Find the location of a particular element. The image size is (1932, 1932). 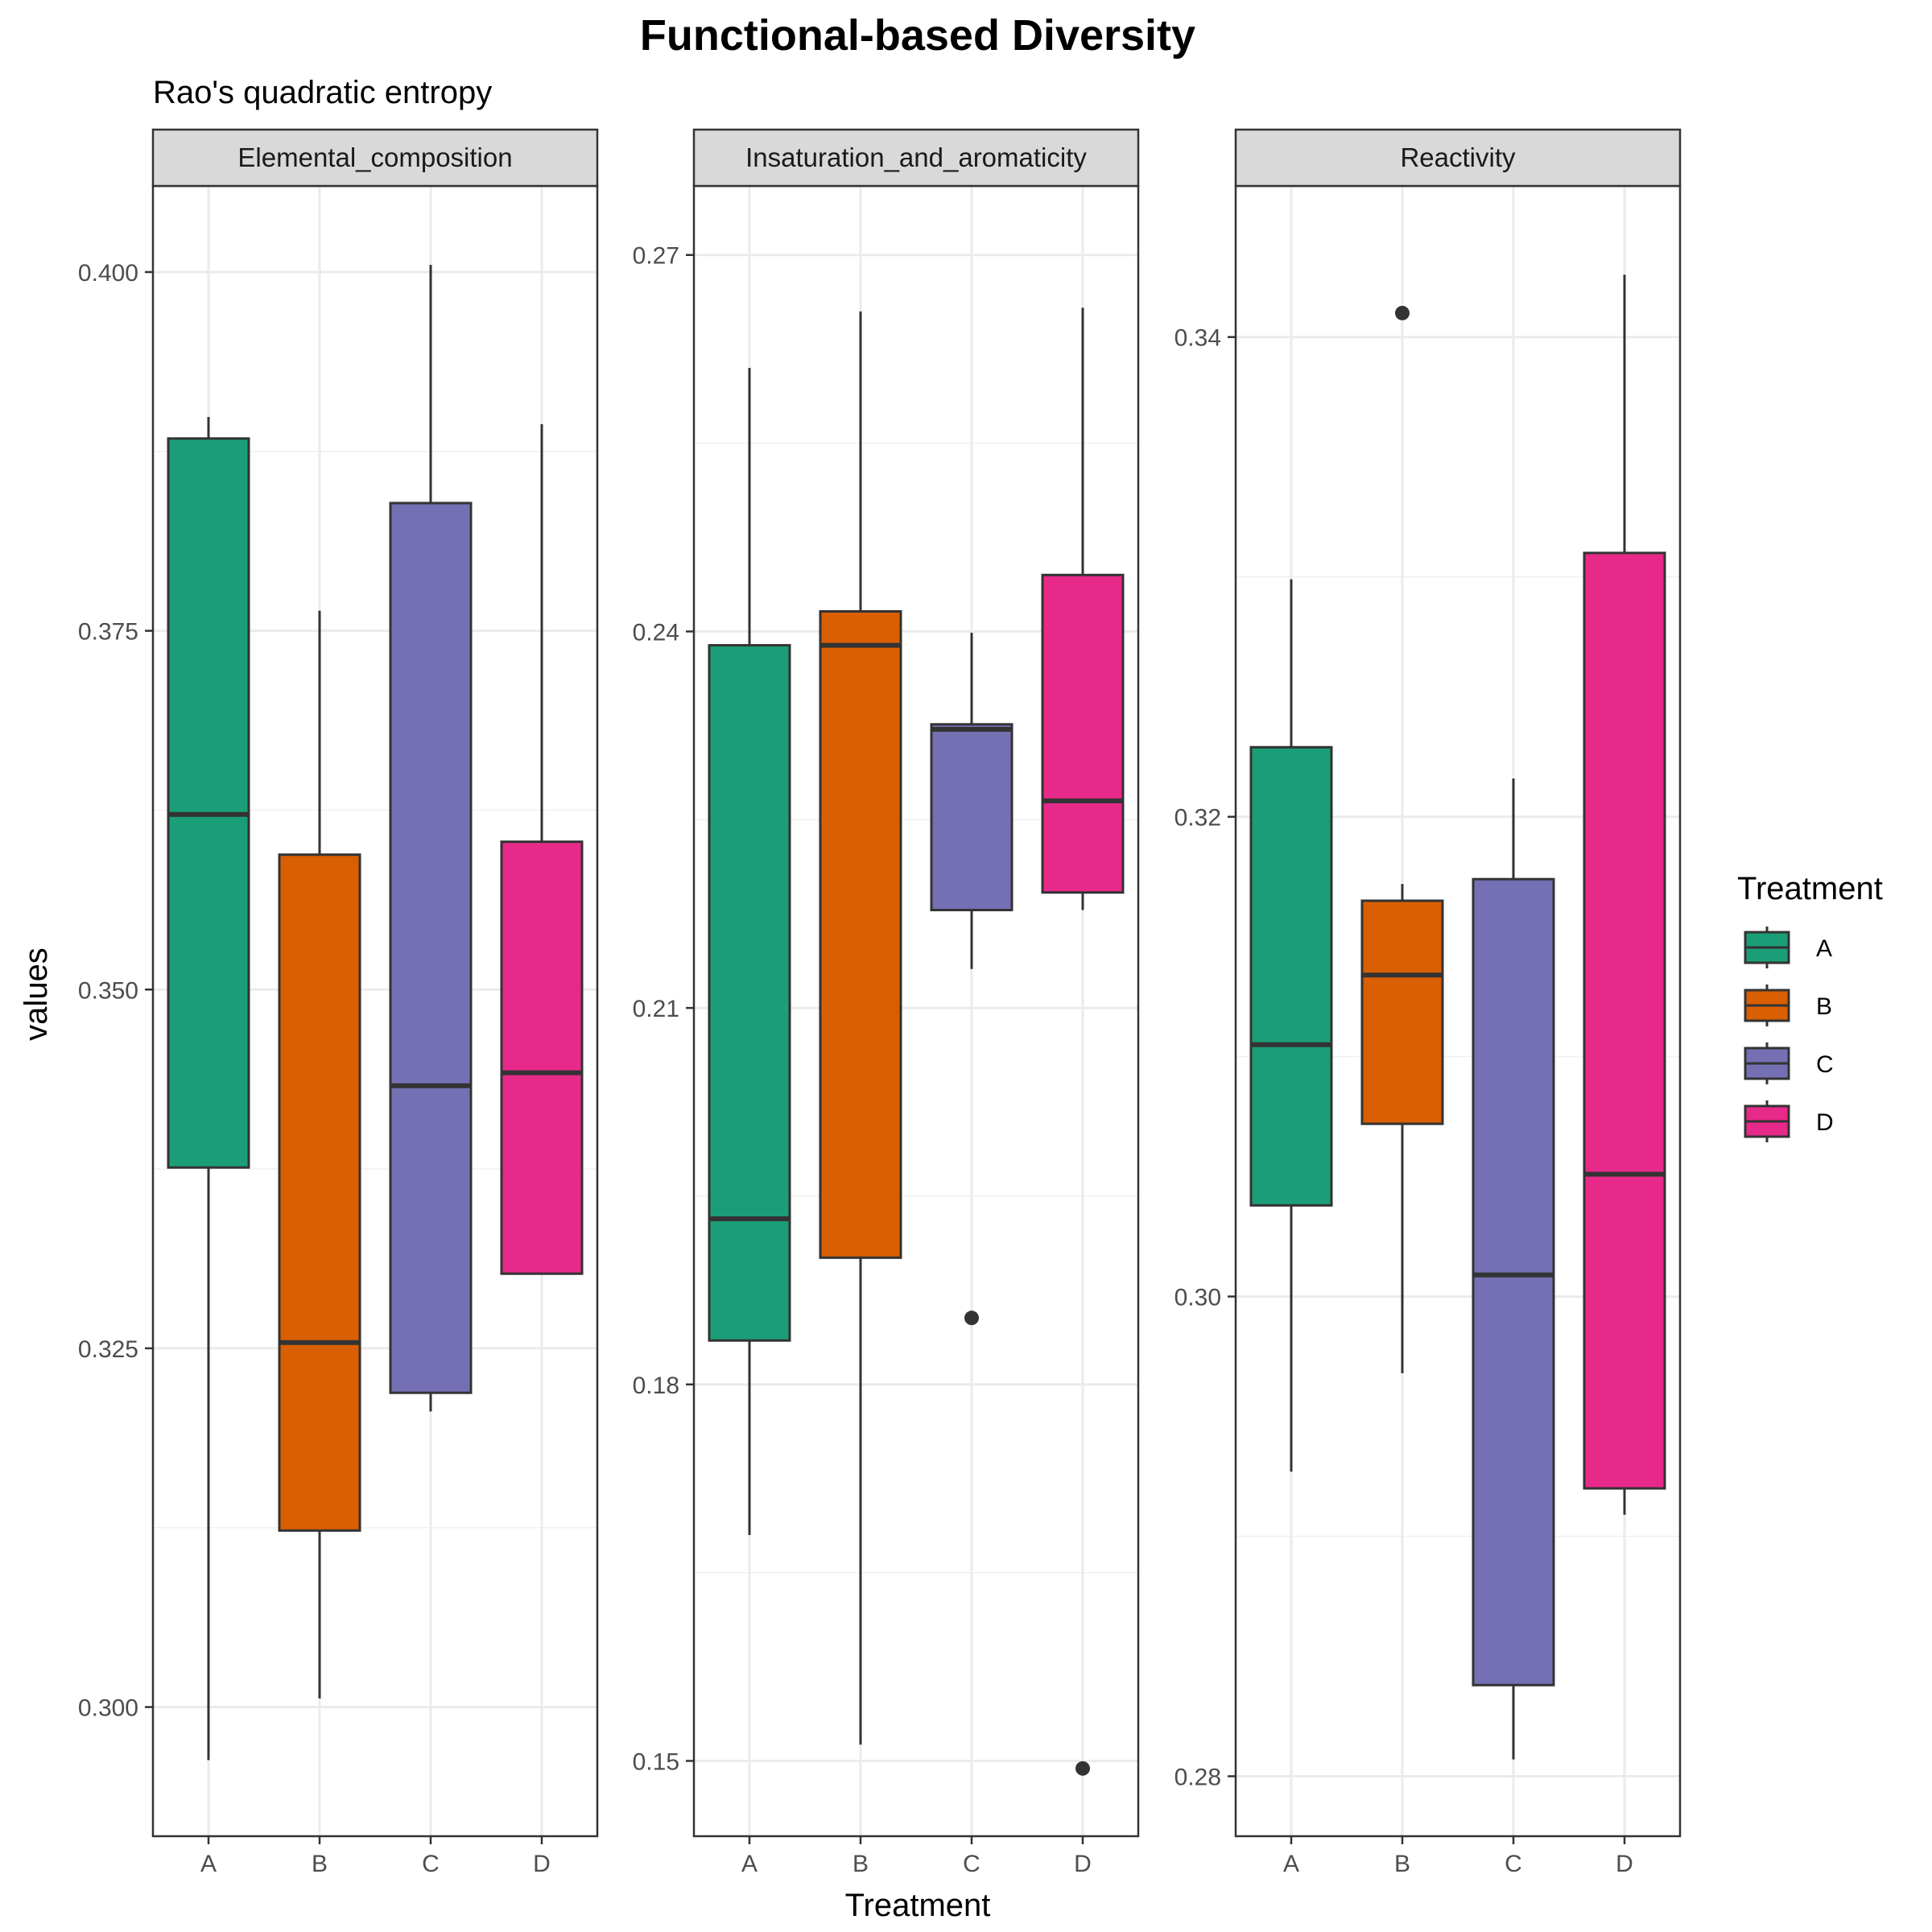

y-tick-label: 0.325 is located at coordinates (108, 1349).